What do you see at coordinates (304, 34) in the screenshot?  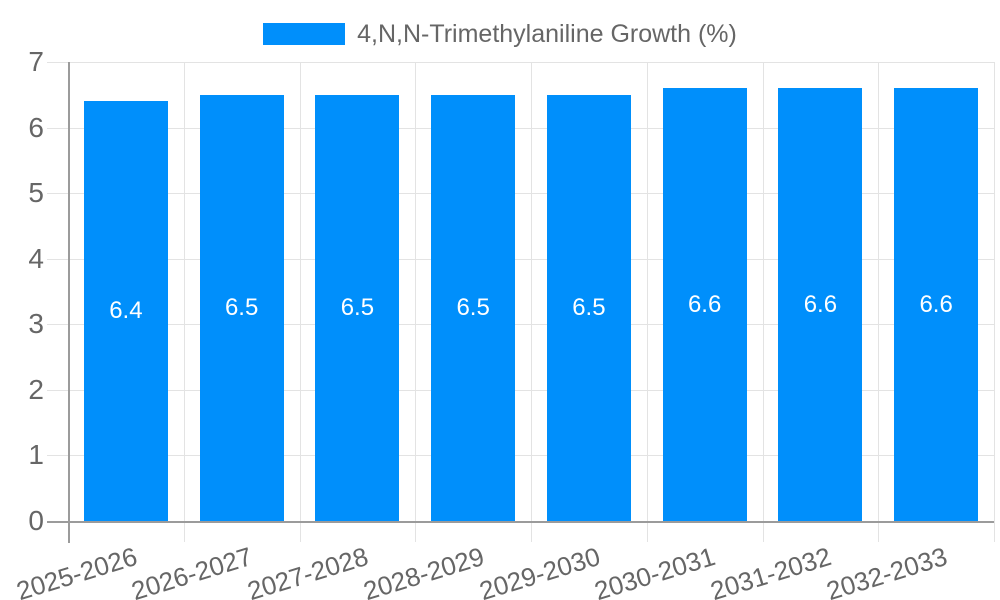 I see `legend-swatch` at bounding box center [304, 34].